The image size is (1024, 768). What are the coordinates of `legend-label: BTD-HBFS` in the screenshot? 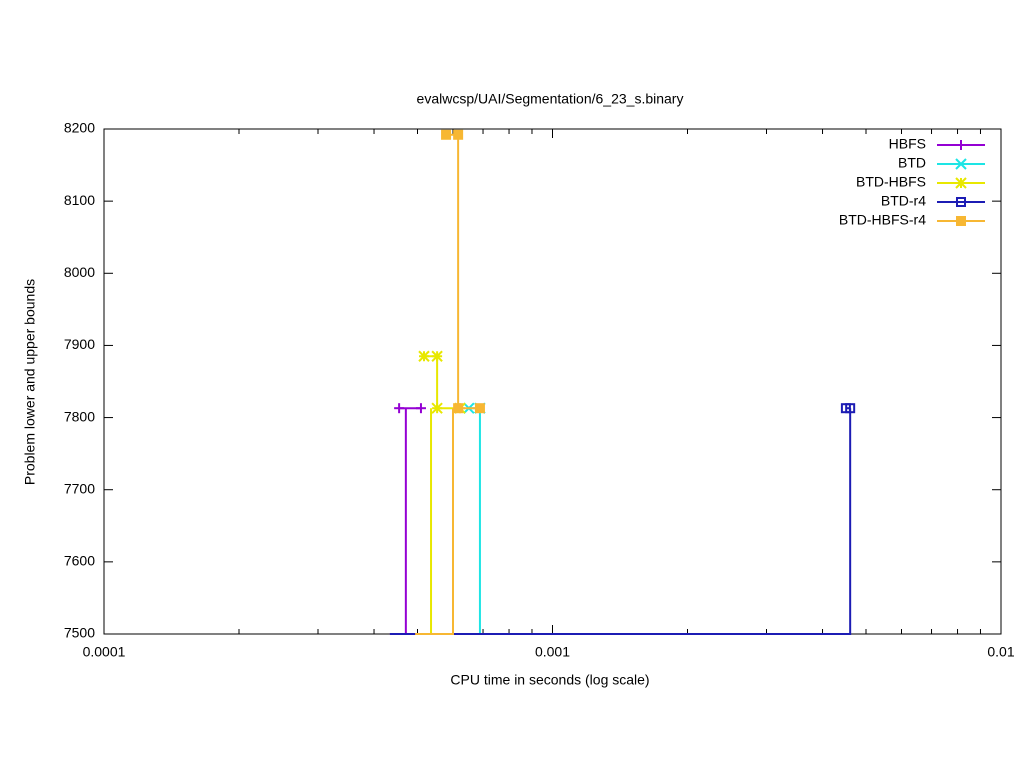 It's located at (891, 182).